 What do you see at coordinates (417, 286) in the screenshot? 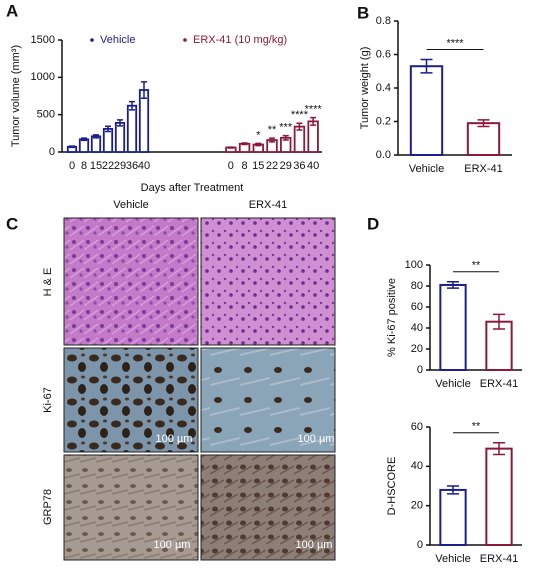
I see `y-tick-label: 80` at bounding box center [417, 286].